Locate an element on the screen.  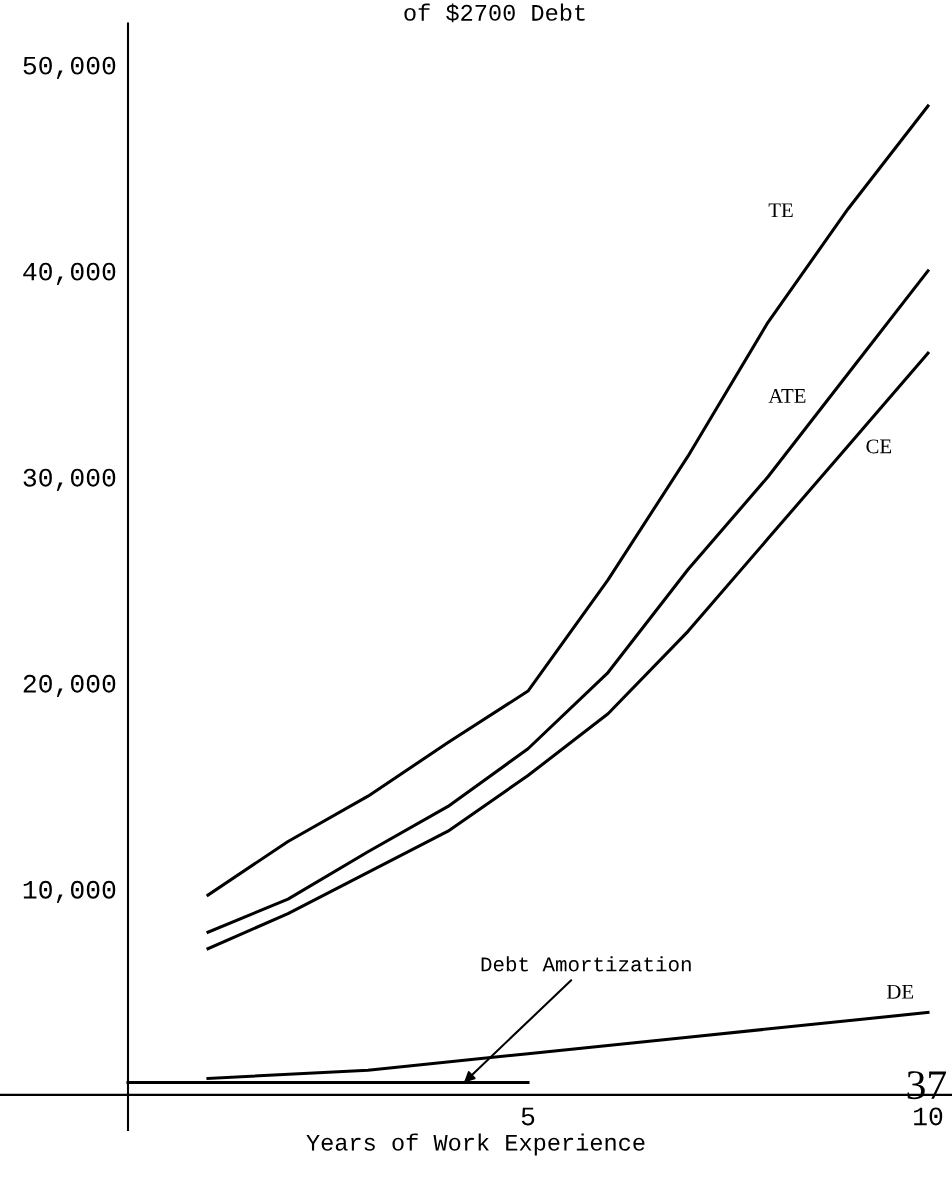
series-label: TE is located at coordinates (780, 210).